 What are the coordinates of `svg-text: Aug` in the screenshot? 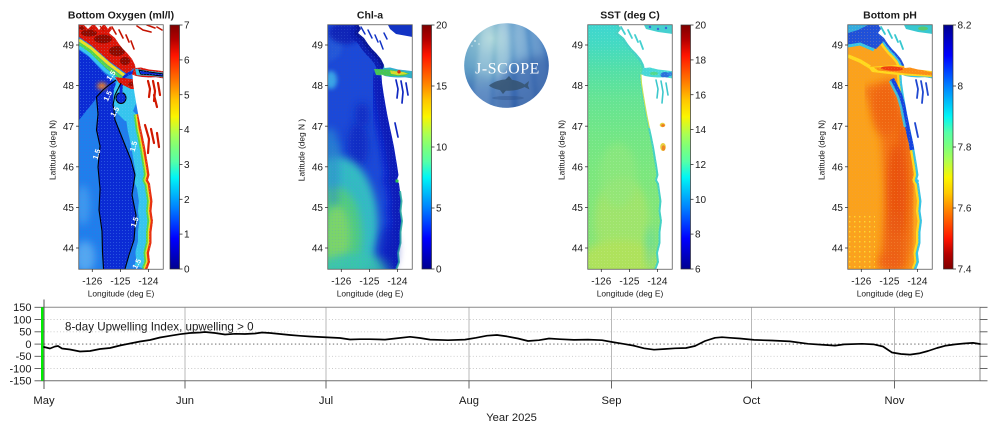 It's located at (469, 401).